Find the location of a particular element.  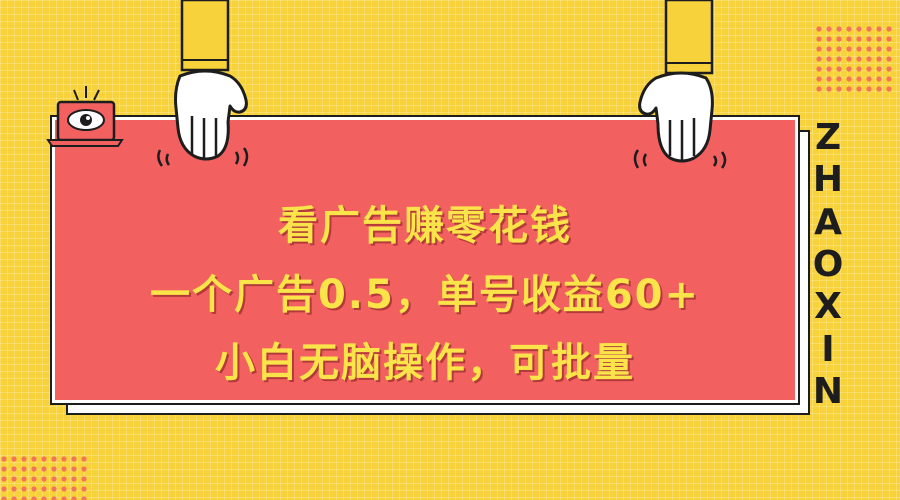

eye-icon is located at coordinates (85, 116).